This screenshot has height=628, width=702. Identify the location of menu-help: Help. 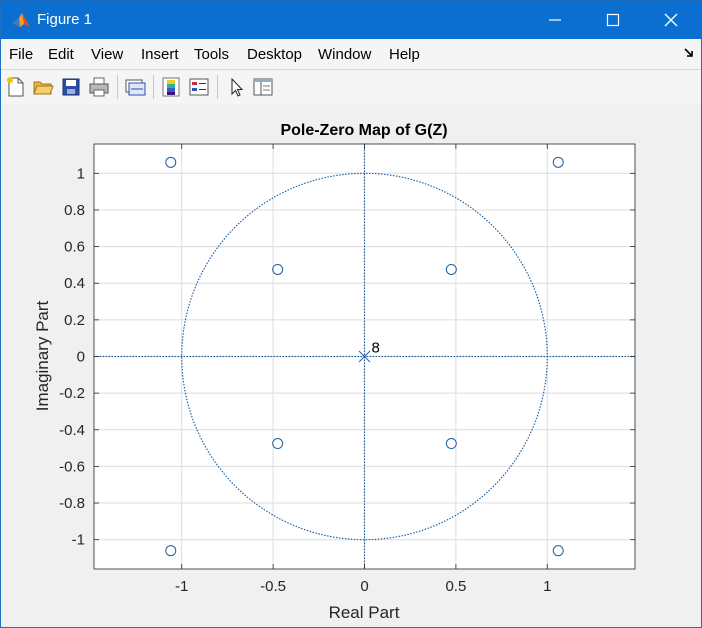
(404, 54).